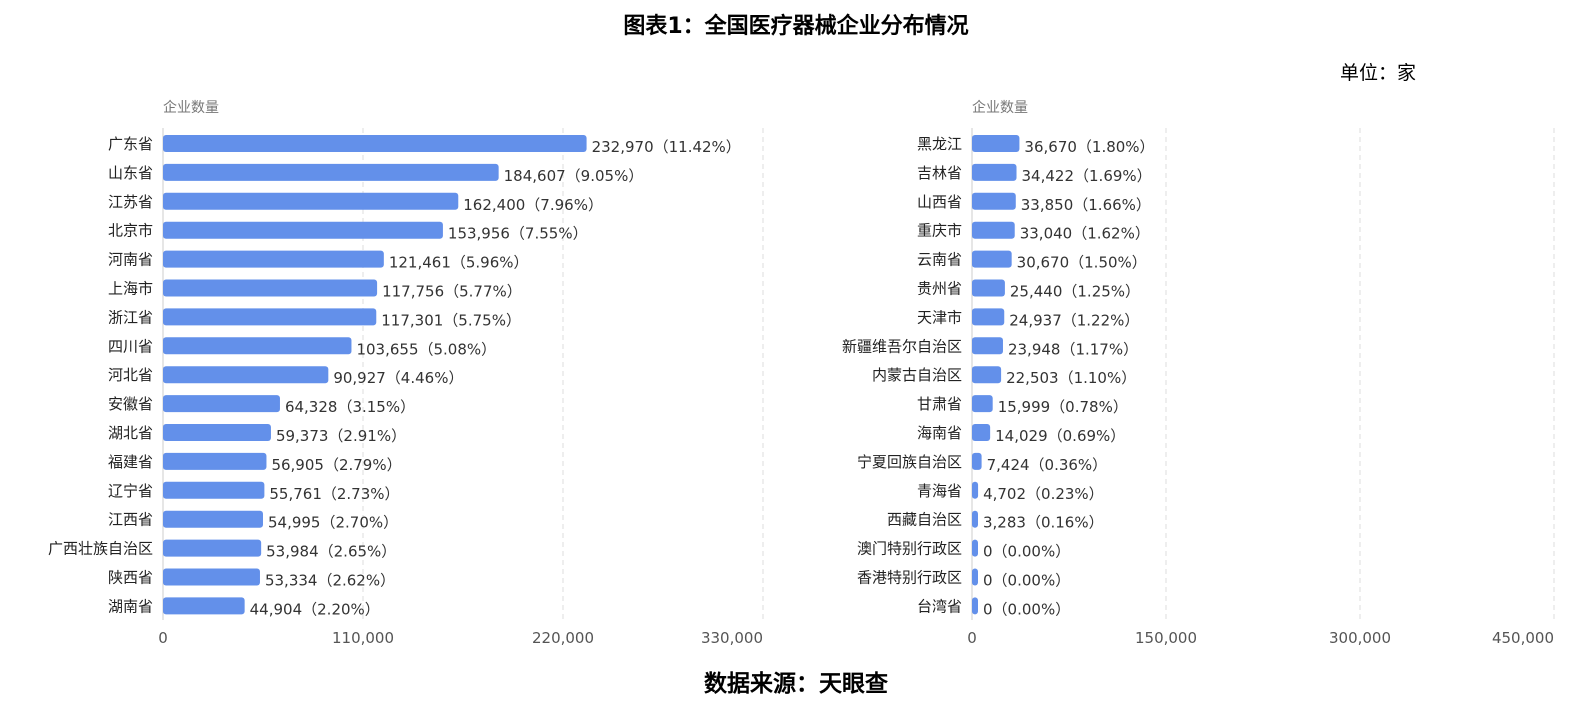  What do you see at coordinates (1085, 234) in the screenshot?
I see `data-label: 33,040（1.62%）` at bounding box center [1085, 234].